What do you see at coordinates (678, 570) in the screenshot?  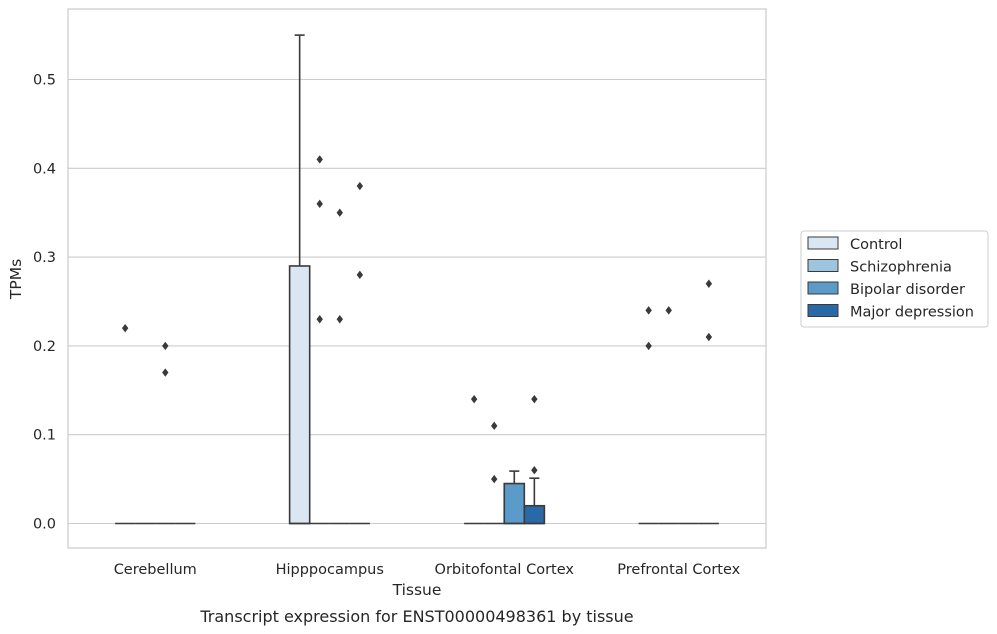 I see `x-tick-label: Prefrontal Cortex` at bounding box center [678, 570].